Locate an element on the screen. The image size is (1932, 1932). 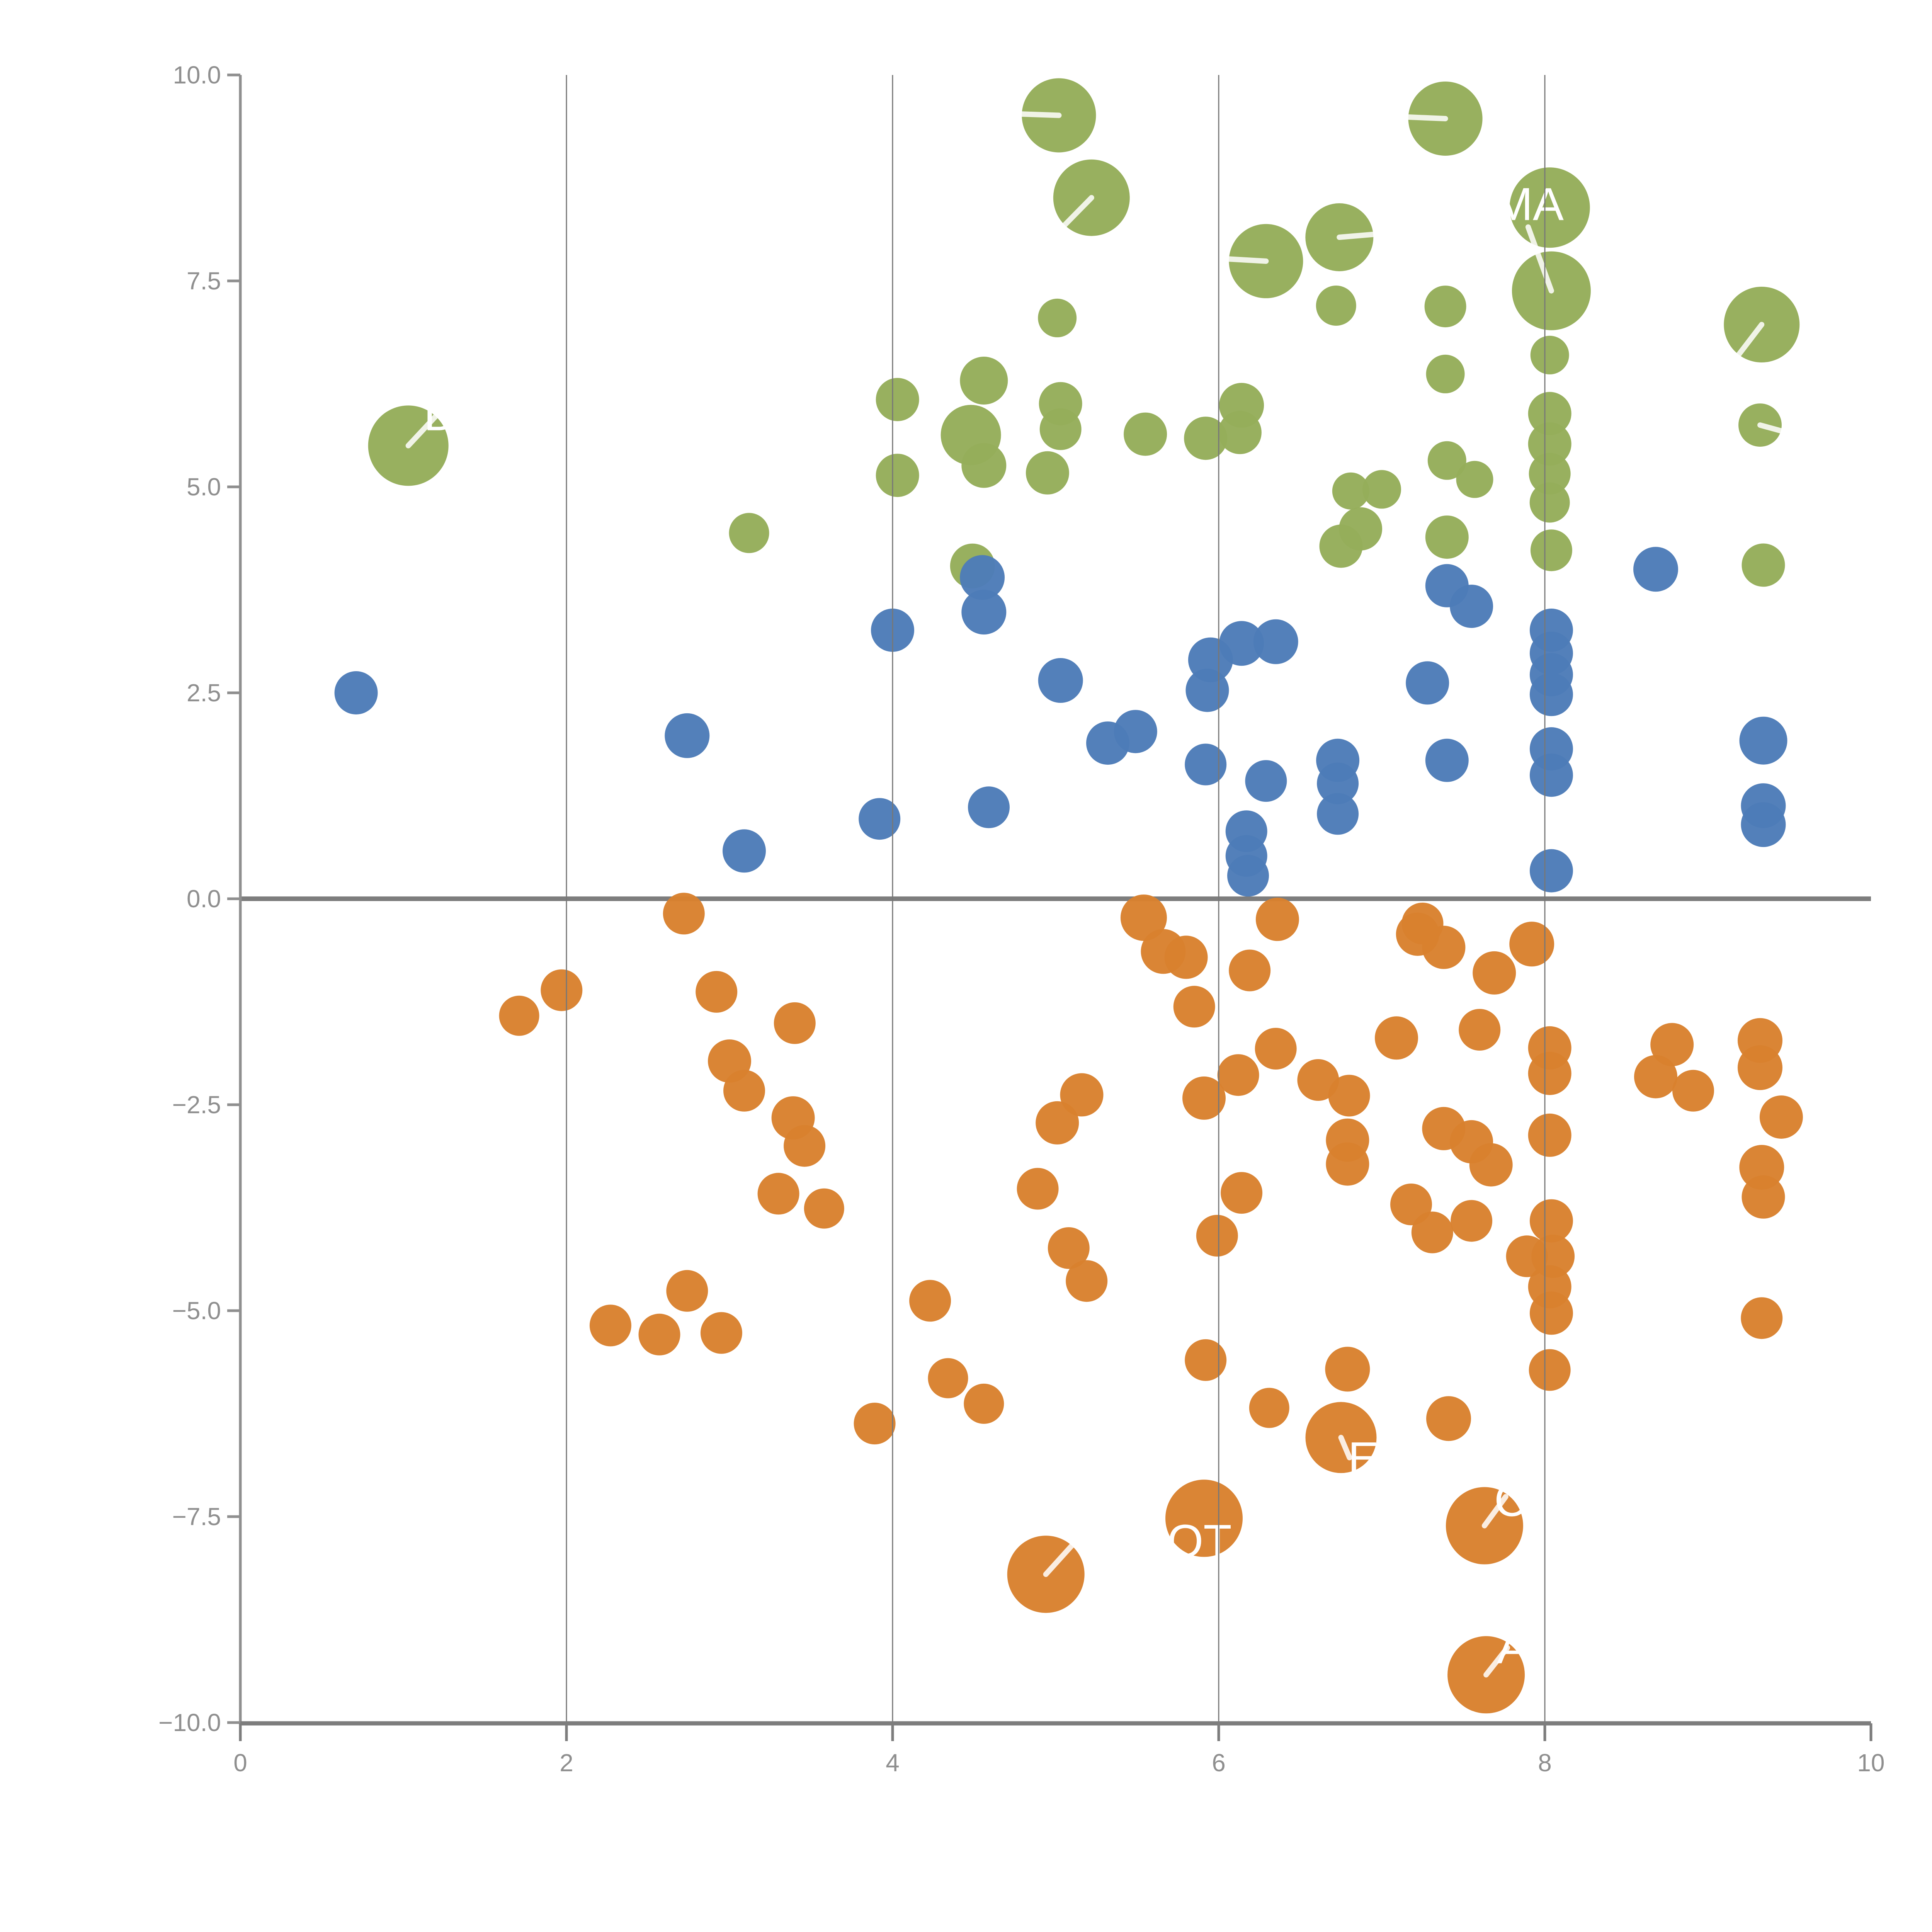
x-tick-label: 8 is located at coordinates (1545, 1763).